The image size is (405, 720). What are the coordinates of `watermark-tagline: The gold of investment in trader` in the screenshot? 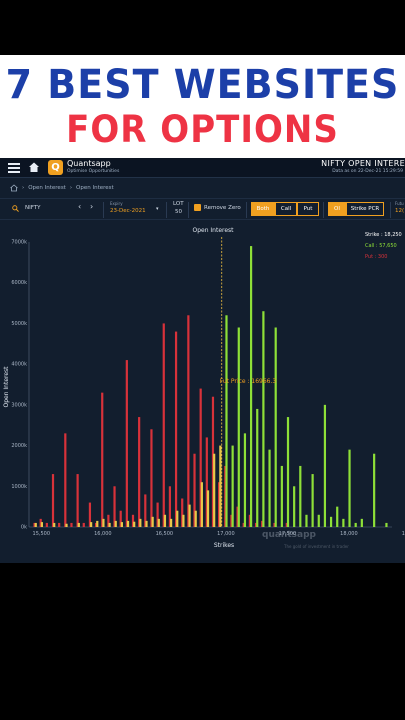 It's located at (316, 546).